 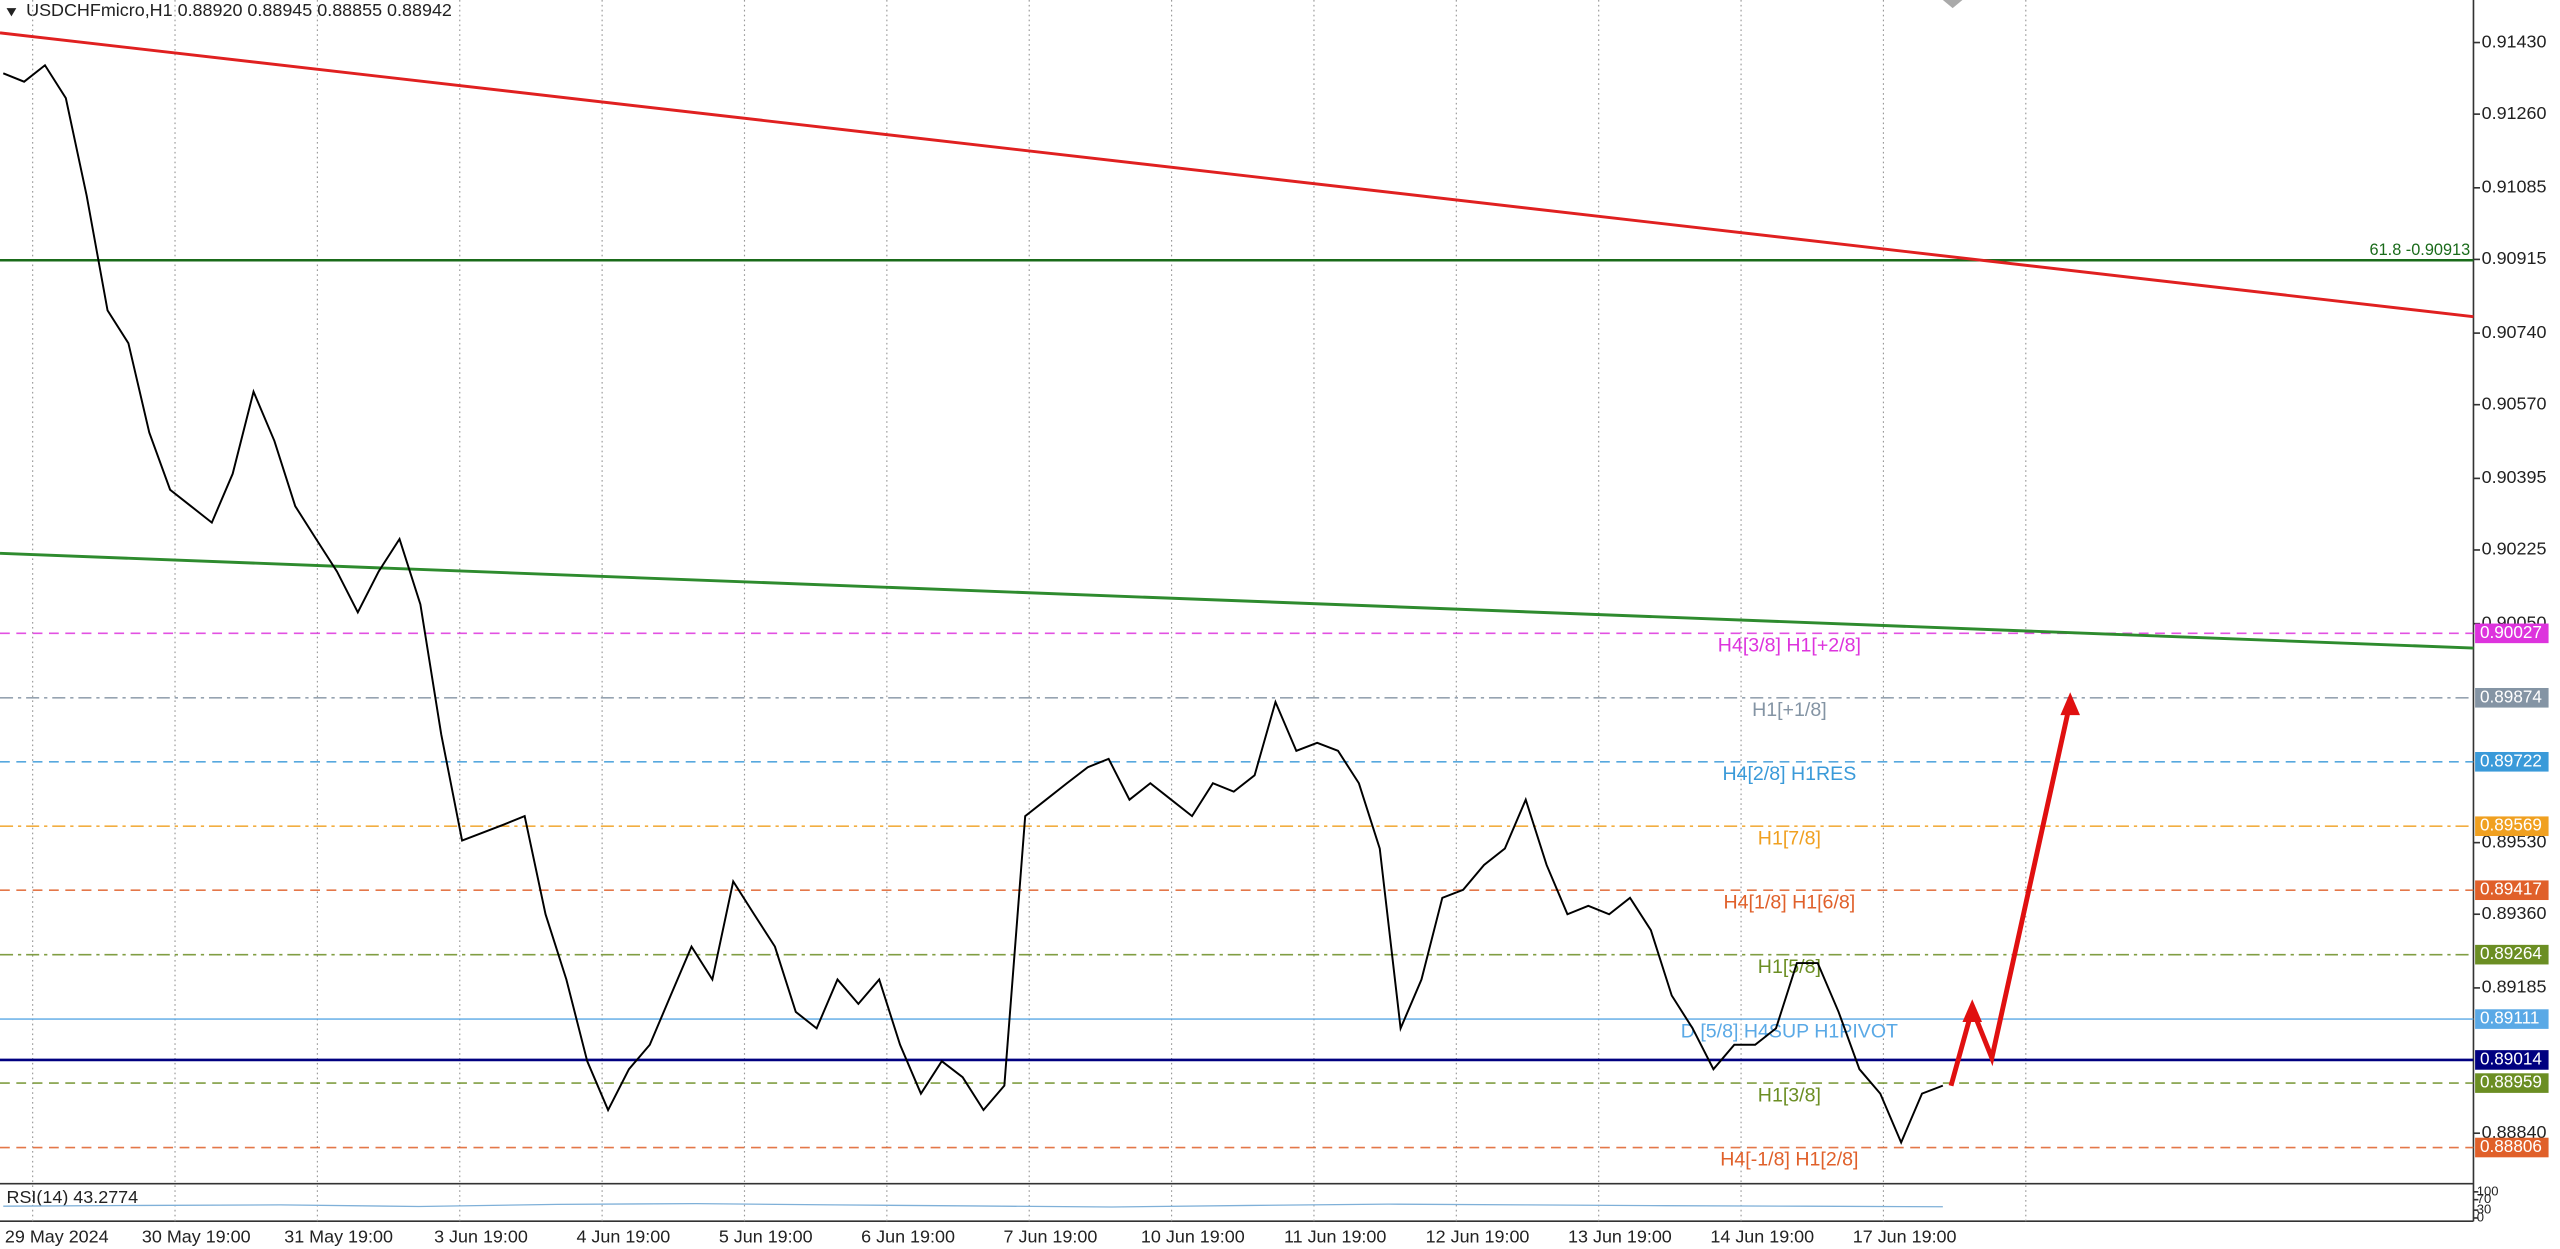 What do you see at coordinates (1905, 1236) in the screenshot?
I see `x-tick-label: 17 Jun 19:00` at bounding box center [1905, 1236].